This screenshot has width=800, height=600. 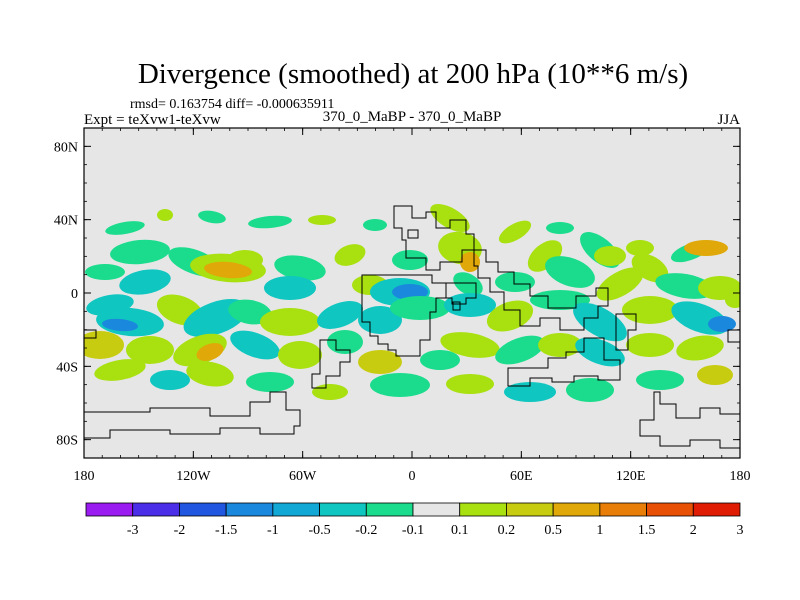 I want to click on colorbar-label: 1.5, so click(x=647, y=530).